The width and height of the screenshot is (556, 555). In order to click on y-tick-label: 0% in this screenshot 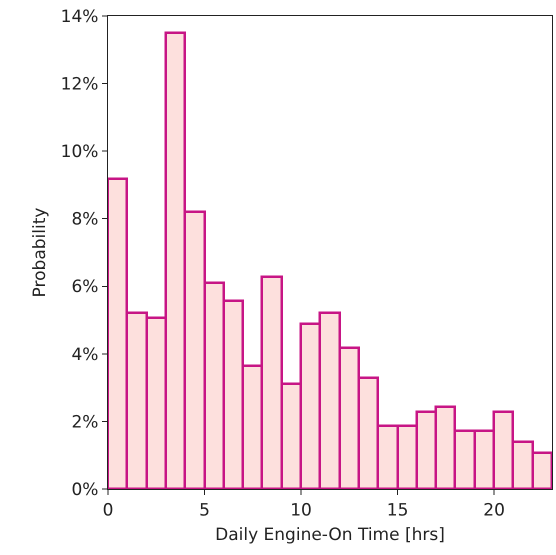, I will do `click(84, 490)`.